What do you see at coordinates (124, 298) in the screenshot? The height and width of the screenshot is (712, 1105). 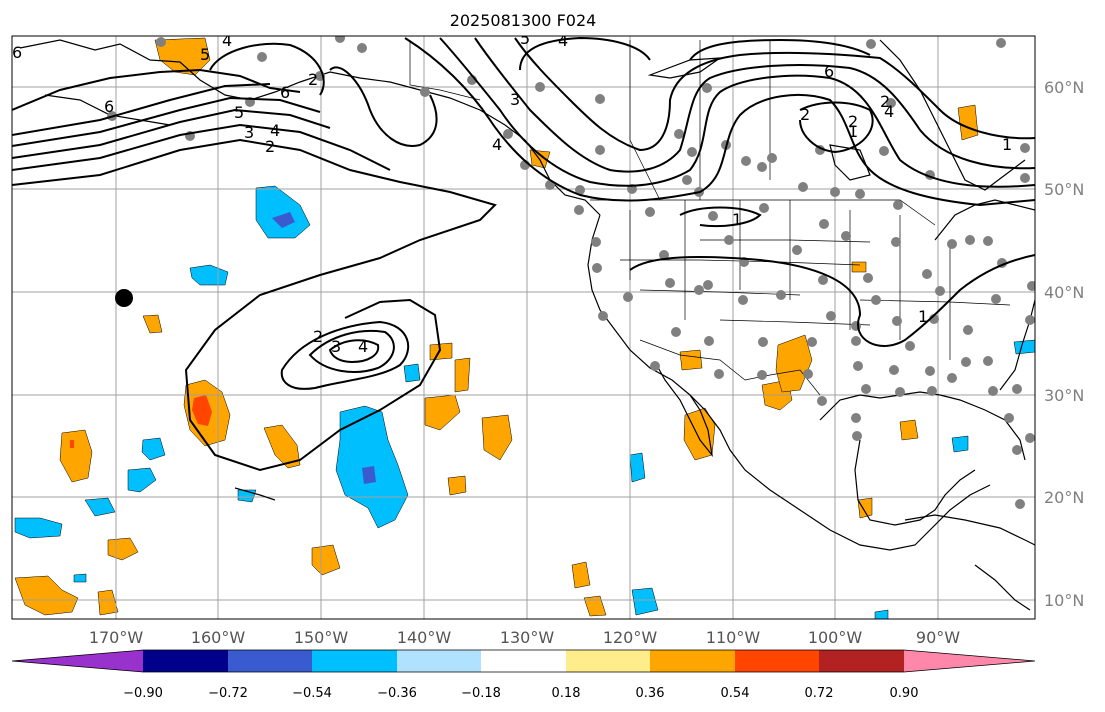 I see `location-marker` at bounding box center [124, 298].